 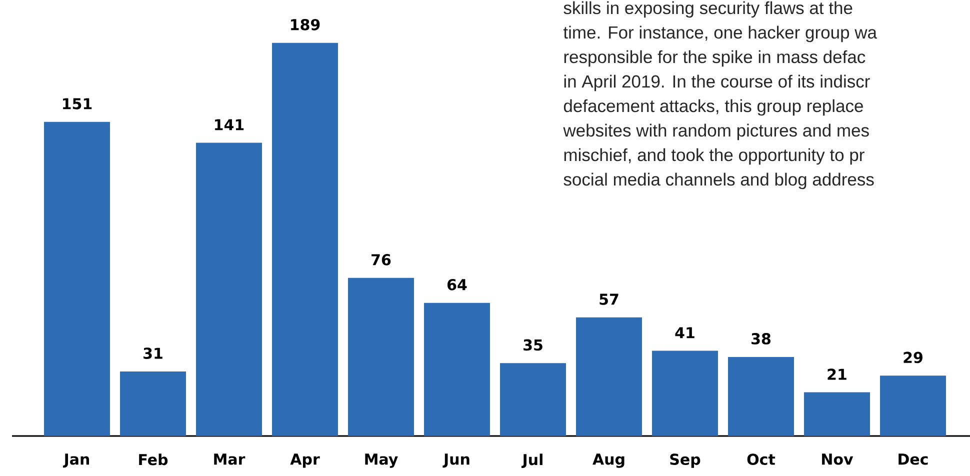 I want to click on data-label: 189, so click(x=305, y=24).